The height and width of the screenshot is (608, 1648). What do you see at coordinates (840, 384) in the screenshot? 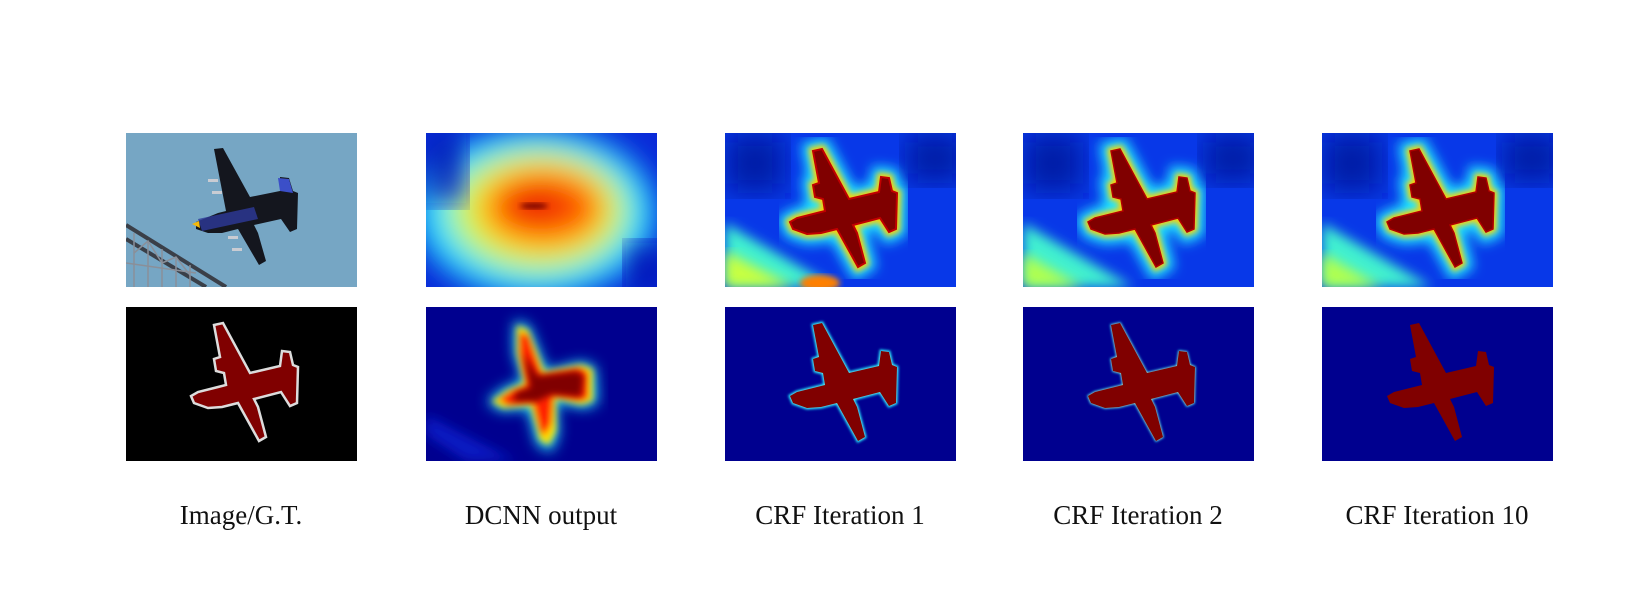
I see `crf-iter1-belief-map` at bounding box center [840, 384].